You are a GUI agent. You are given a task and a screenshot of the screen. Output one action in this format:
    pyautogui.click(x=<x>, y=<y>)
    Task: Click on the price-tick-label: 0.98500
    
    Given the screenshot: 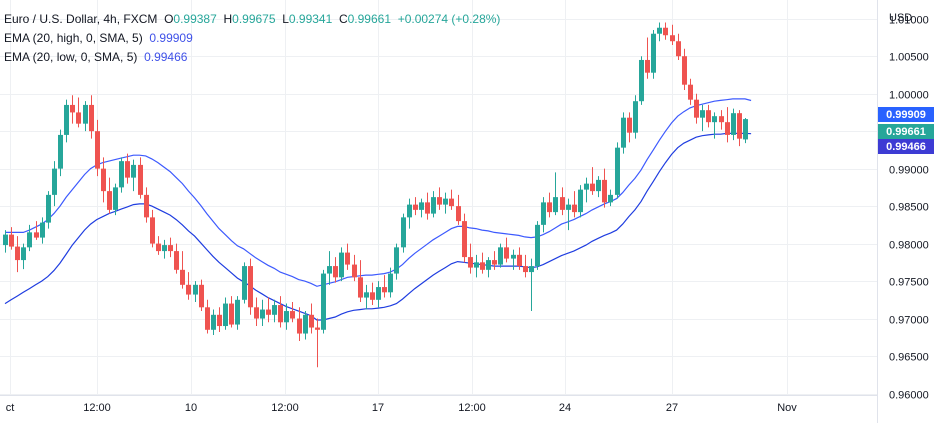 What is the action you would take?
    pyautogui.click(x=909, y=208)
    